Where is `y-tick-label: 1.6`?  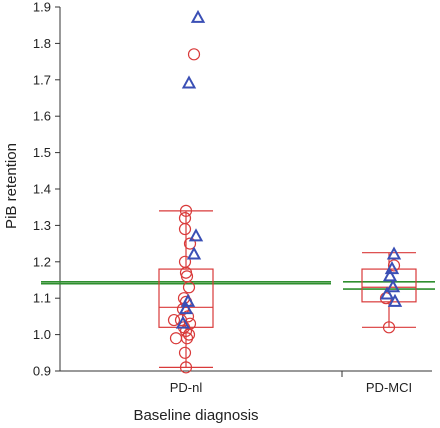
y-tick-label: 1.6 is located at coordinates (42, 116).